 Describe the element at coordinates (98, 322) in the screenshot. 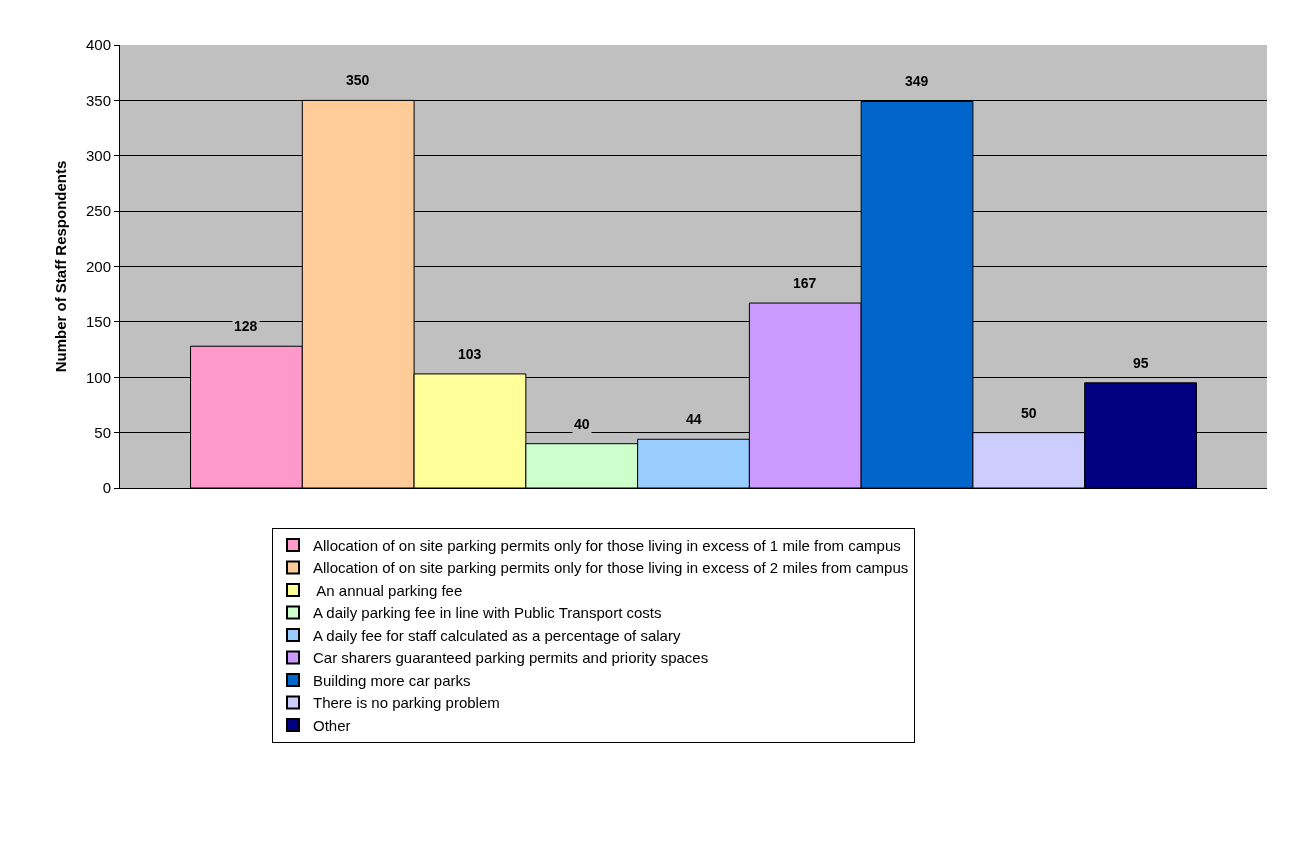

I see `y-tick-label: 150` at that location.